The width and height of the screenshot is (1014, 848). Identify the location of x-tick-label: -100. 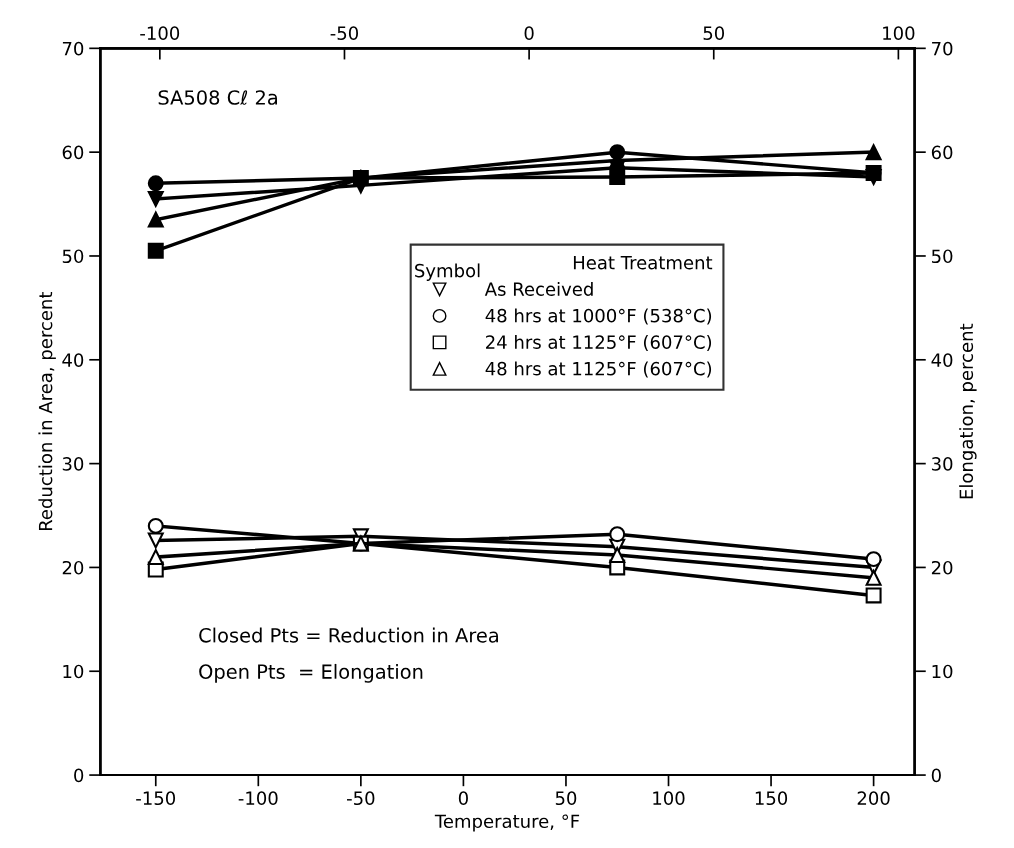
(258, 798).